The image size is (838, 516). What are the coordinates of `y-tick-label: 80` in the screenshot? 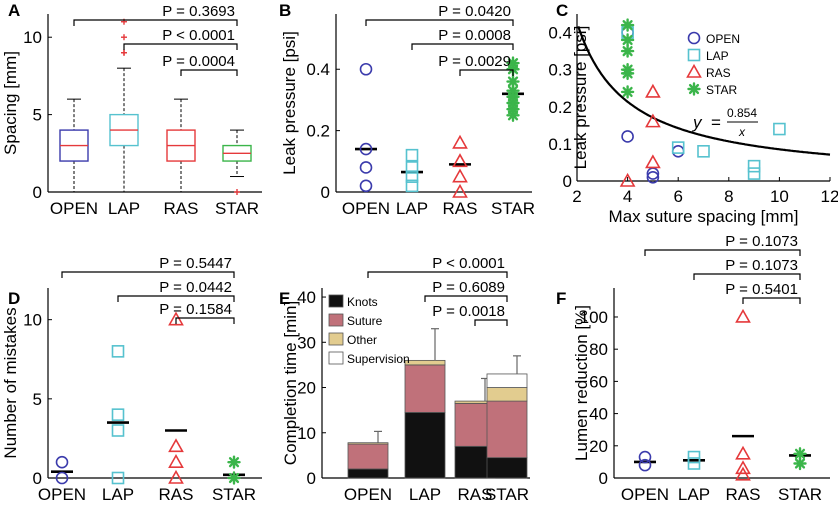 It's located at (598, 349).